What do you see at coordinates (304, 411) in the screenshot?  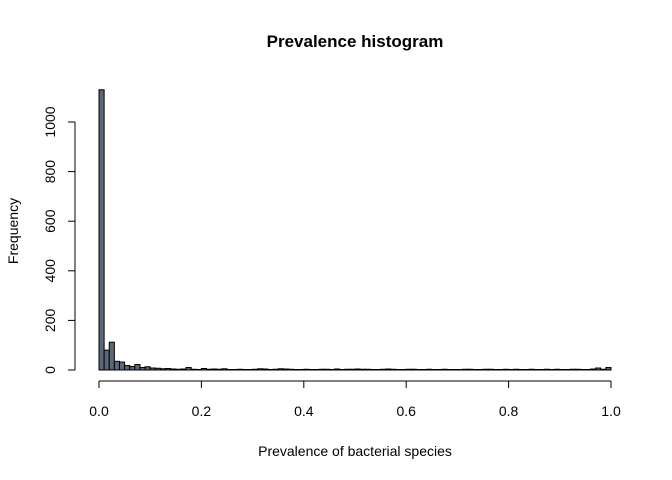 I see `x-tick-label: 0.4` at bounding box center [304, 411].